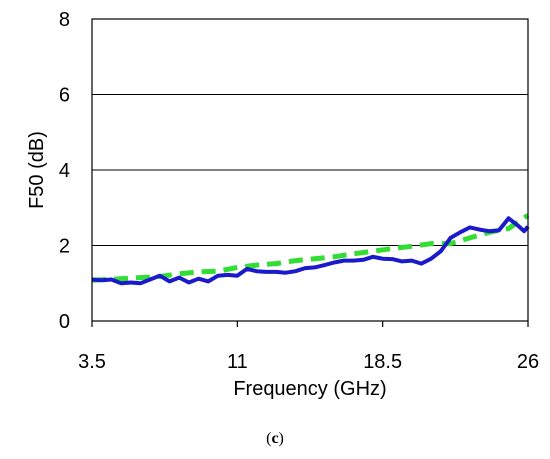 This screenshot has width=550, height=459. I want to click on dashed-series-line, so click(310, 248).